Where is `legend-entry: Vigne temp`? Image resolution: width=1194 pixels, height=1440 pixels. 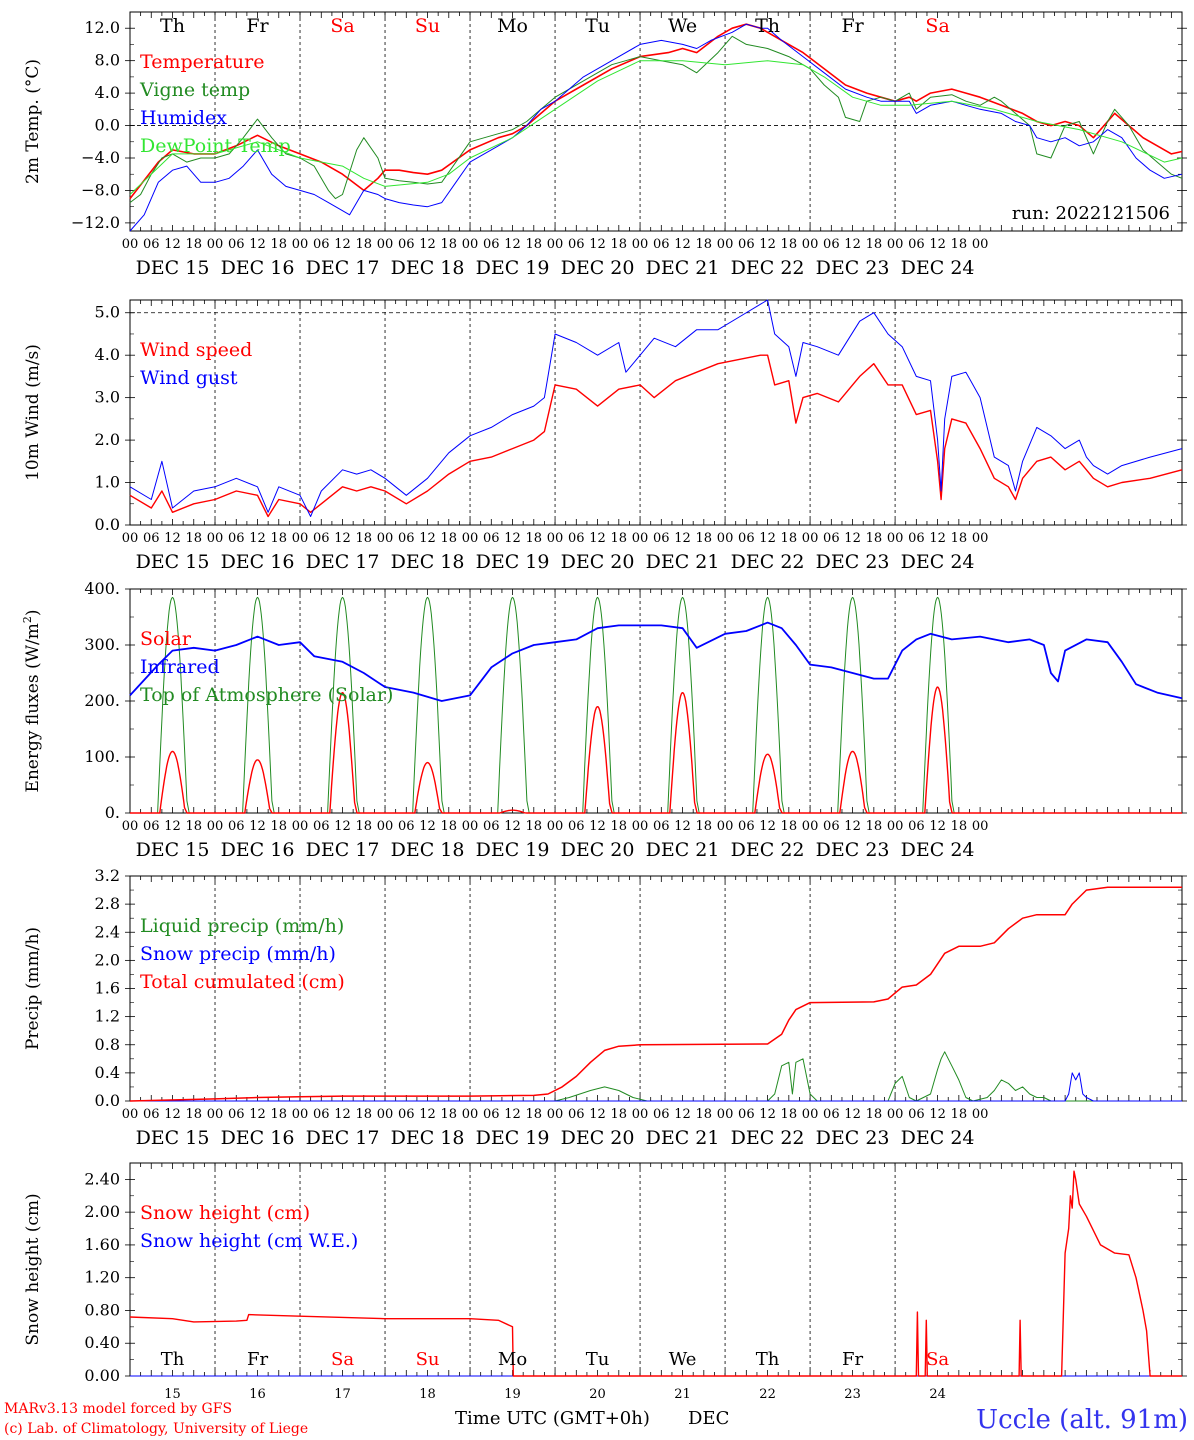 legend-entry: Vigne temp is located at coordinates (194, 90).